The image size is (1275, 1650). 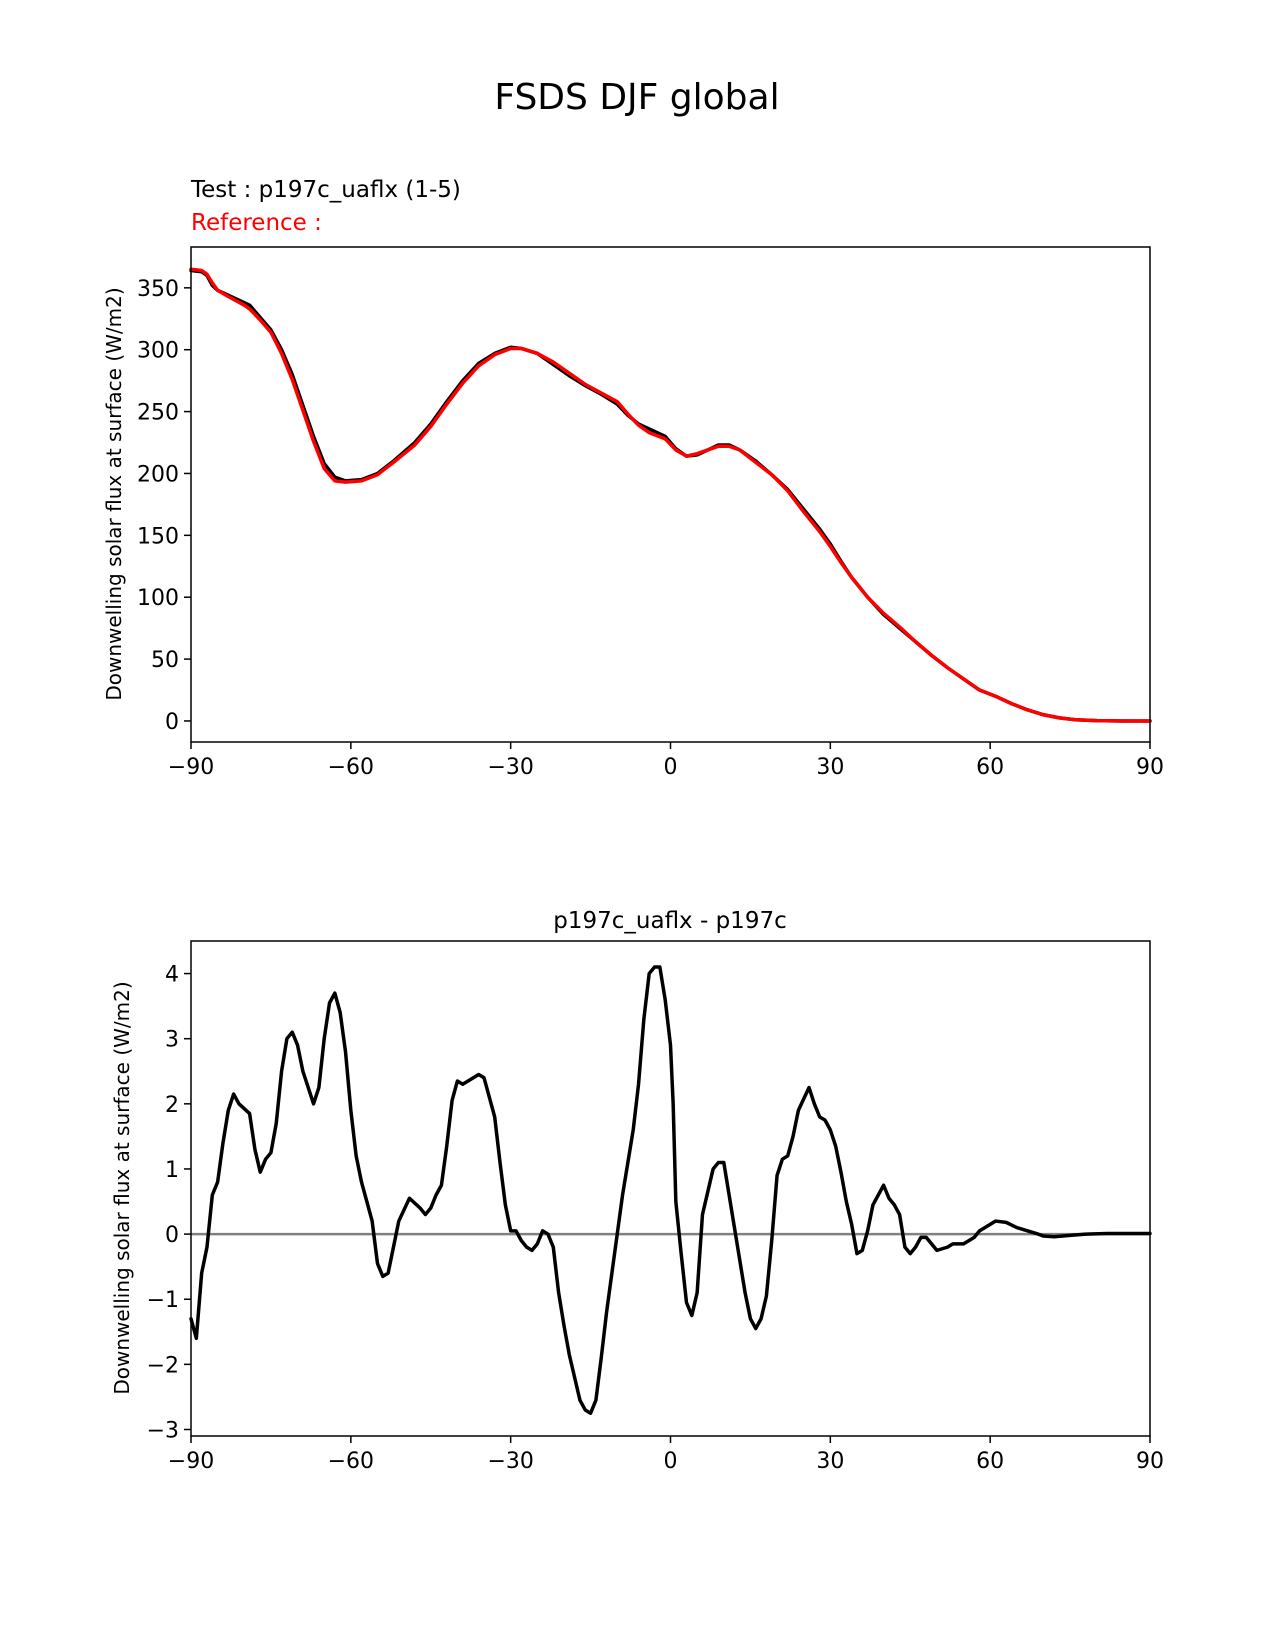 What do you see at coordinates (172, 975) in the screenshot?
I see `bottom-y-tick-label: 4` at bounding box center [172, 975].